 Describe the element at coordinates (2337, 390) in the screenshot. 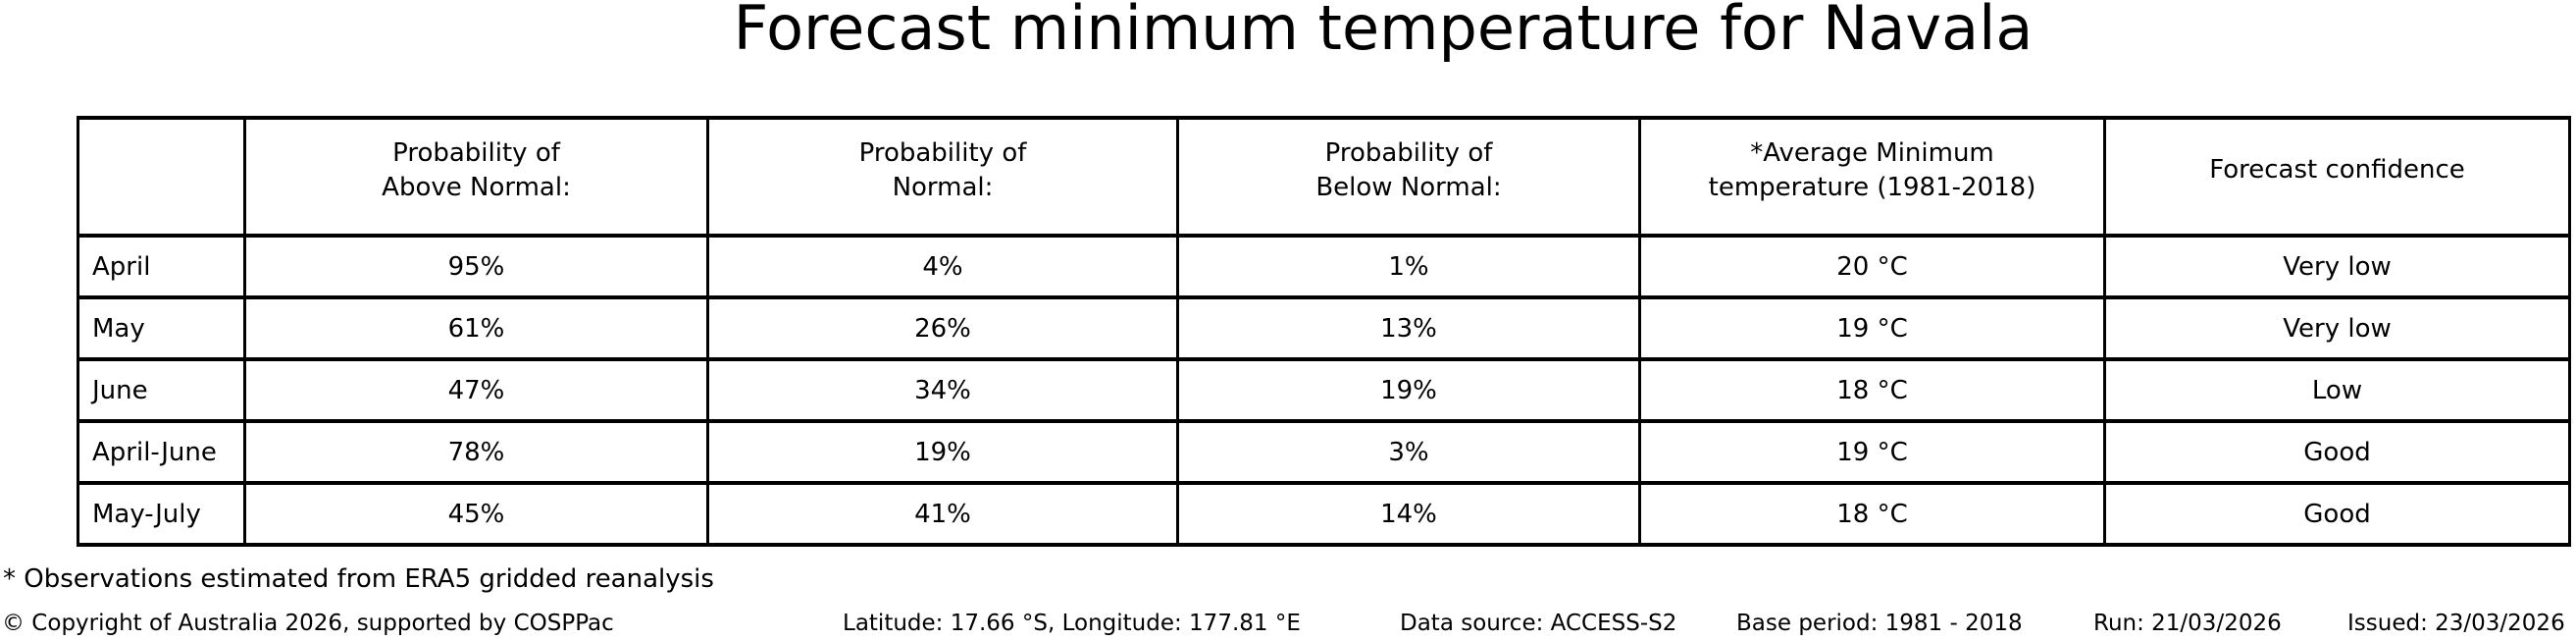

I see `cell-confidence: Low` at that location.